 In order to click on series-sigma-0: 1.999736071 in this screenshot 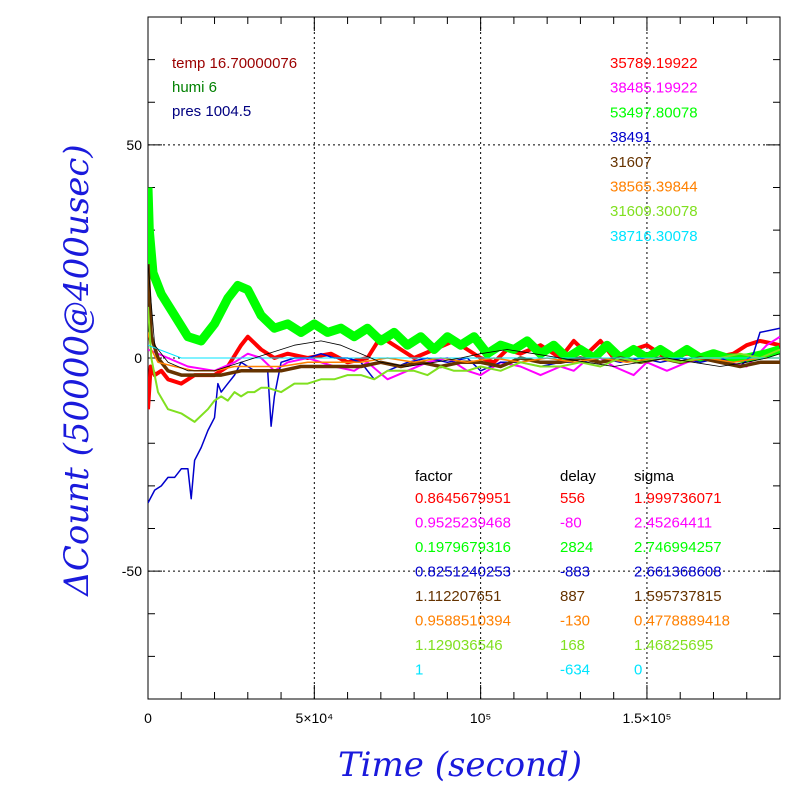, I will do `click(678, 498)`.